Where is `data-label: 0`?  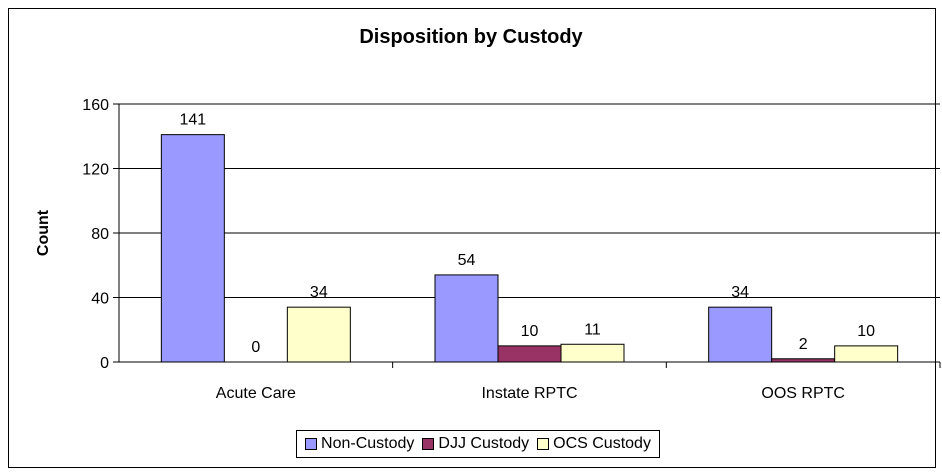
data-label: 0 is located at coordinates (255, 347).